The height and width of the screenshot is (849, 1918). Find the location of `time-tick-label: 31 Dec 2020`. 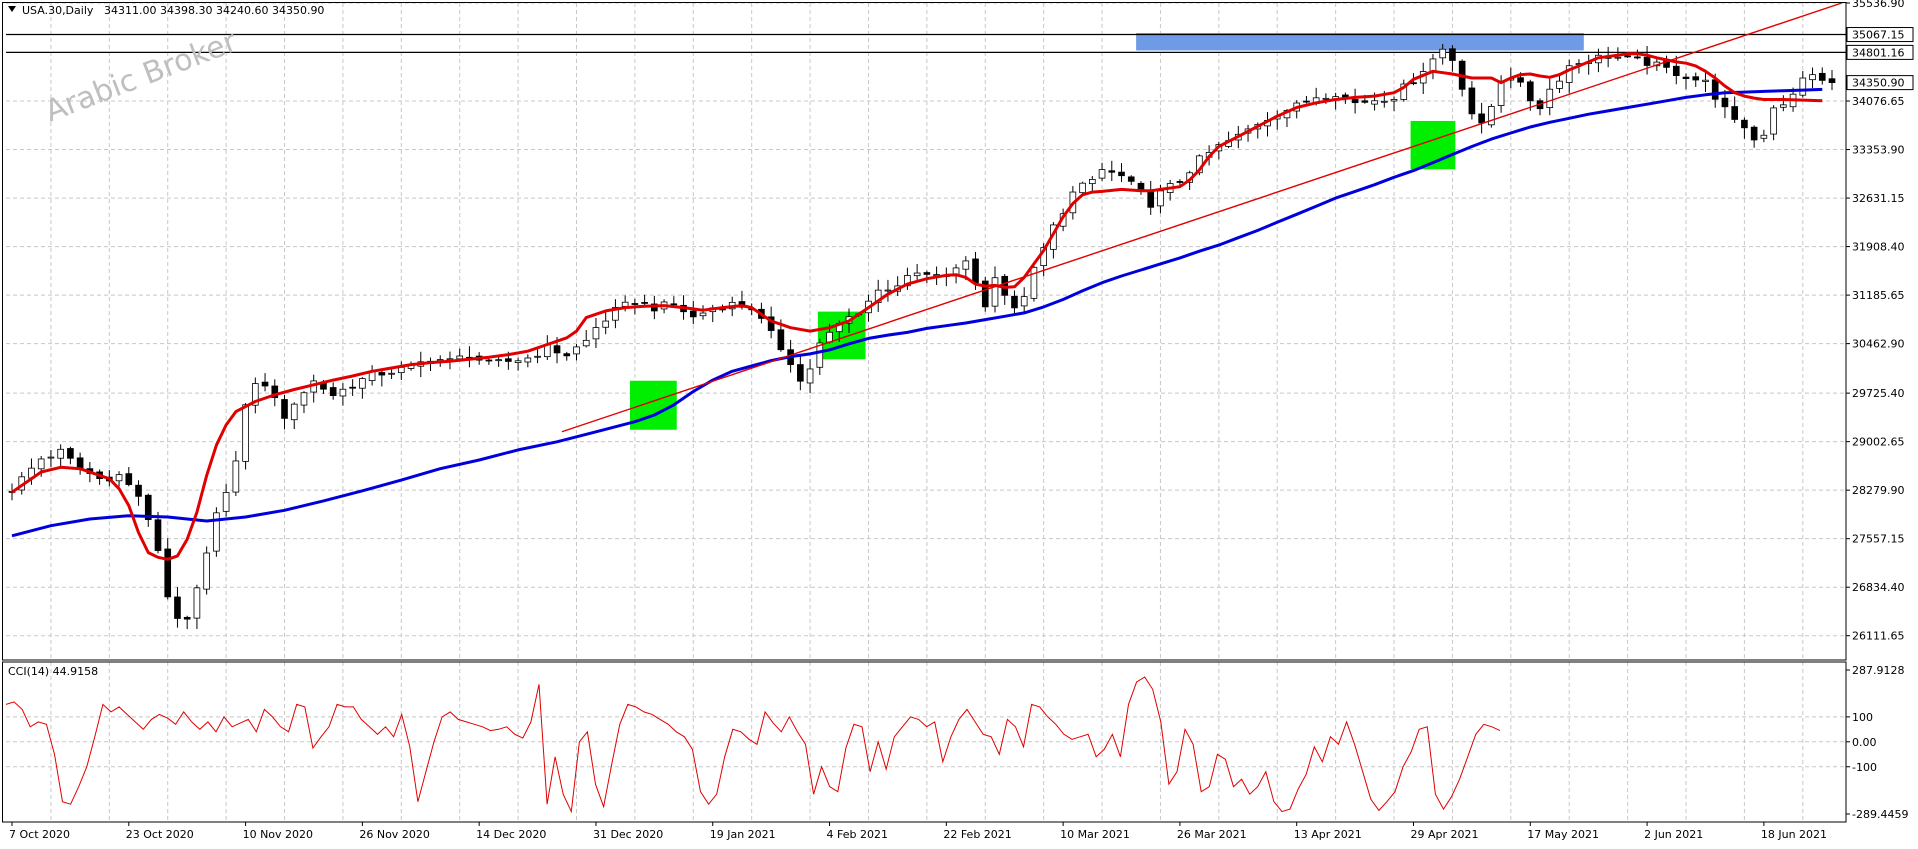

time-tick-label: 31 Dec 2020 is located at coordinates (628, 834).